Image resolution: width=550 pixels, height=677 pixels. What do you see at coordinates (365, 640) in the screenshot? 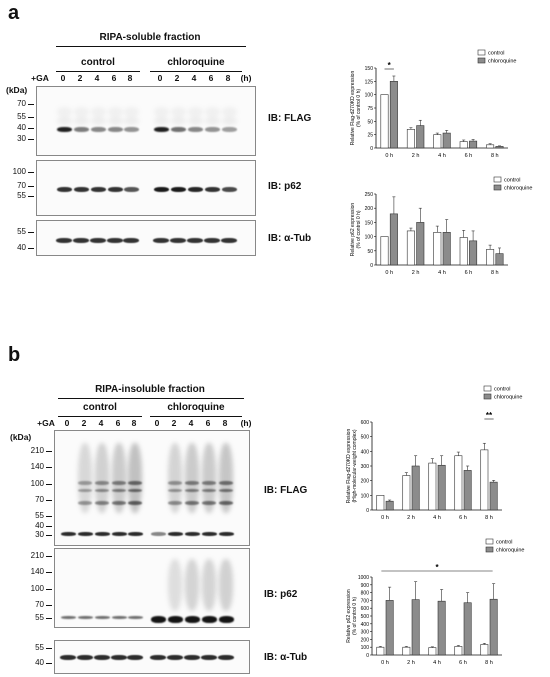
I see `y-tick-label: 200` at bounding box center [365, 640].